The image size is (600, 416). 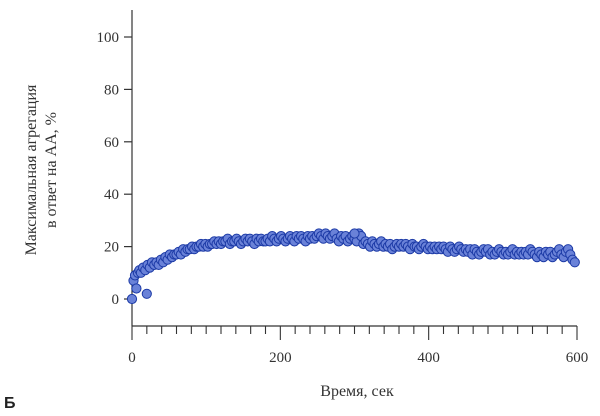 I want to click on y-tick-label: 100, so click(x=108, y=38).